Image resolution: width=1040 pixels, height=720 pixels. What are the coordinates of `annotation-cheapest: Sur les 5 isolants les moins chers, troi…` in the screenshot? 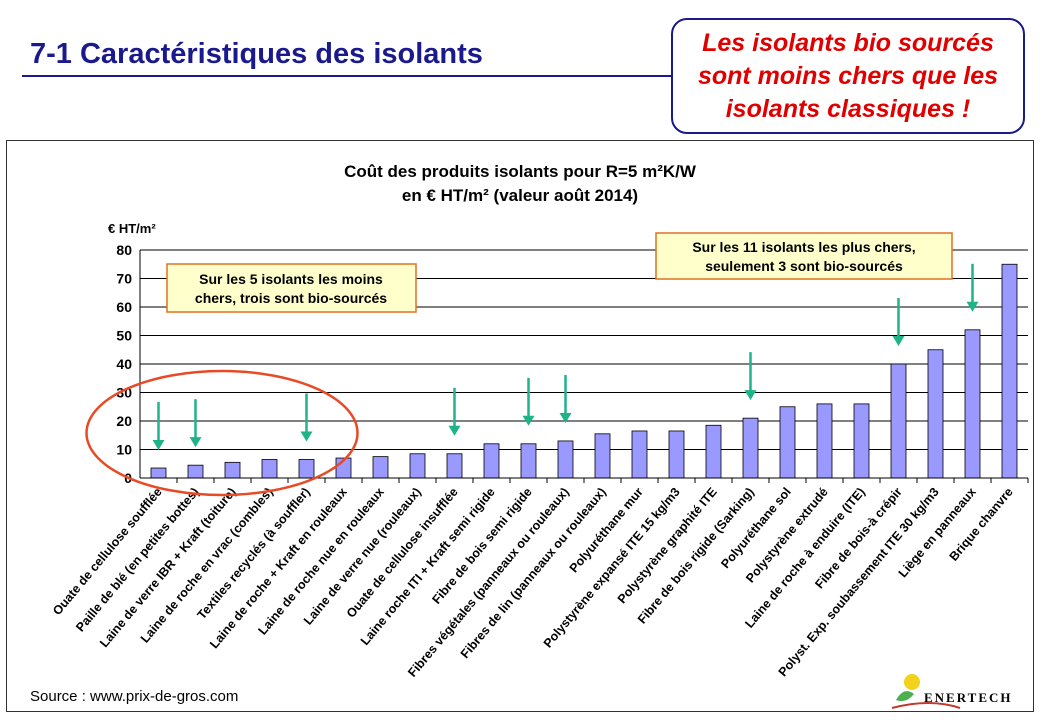 It's located at (291, 288).